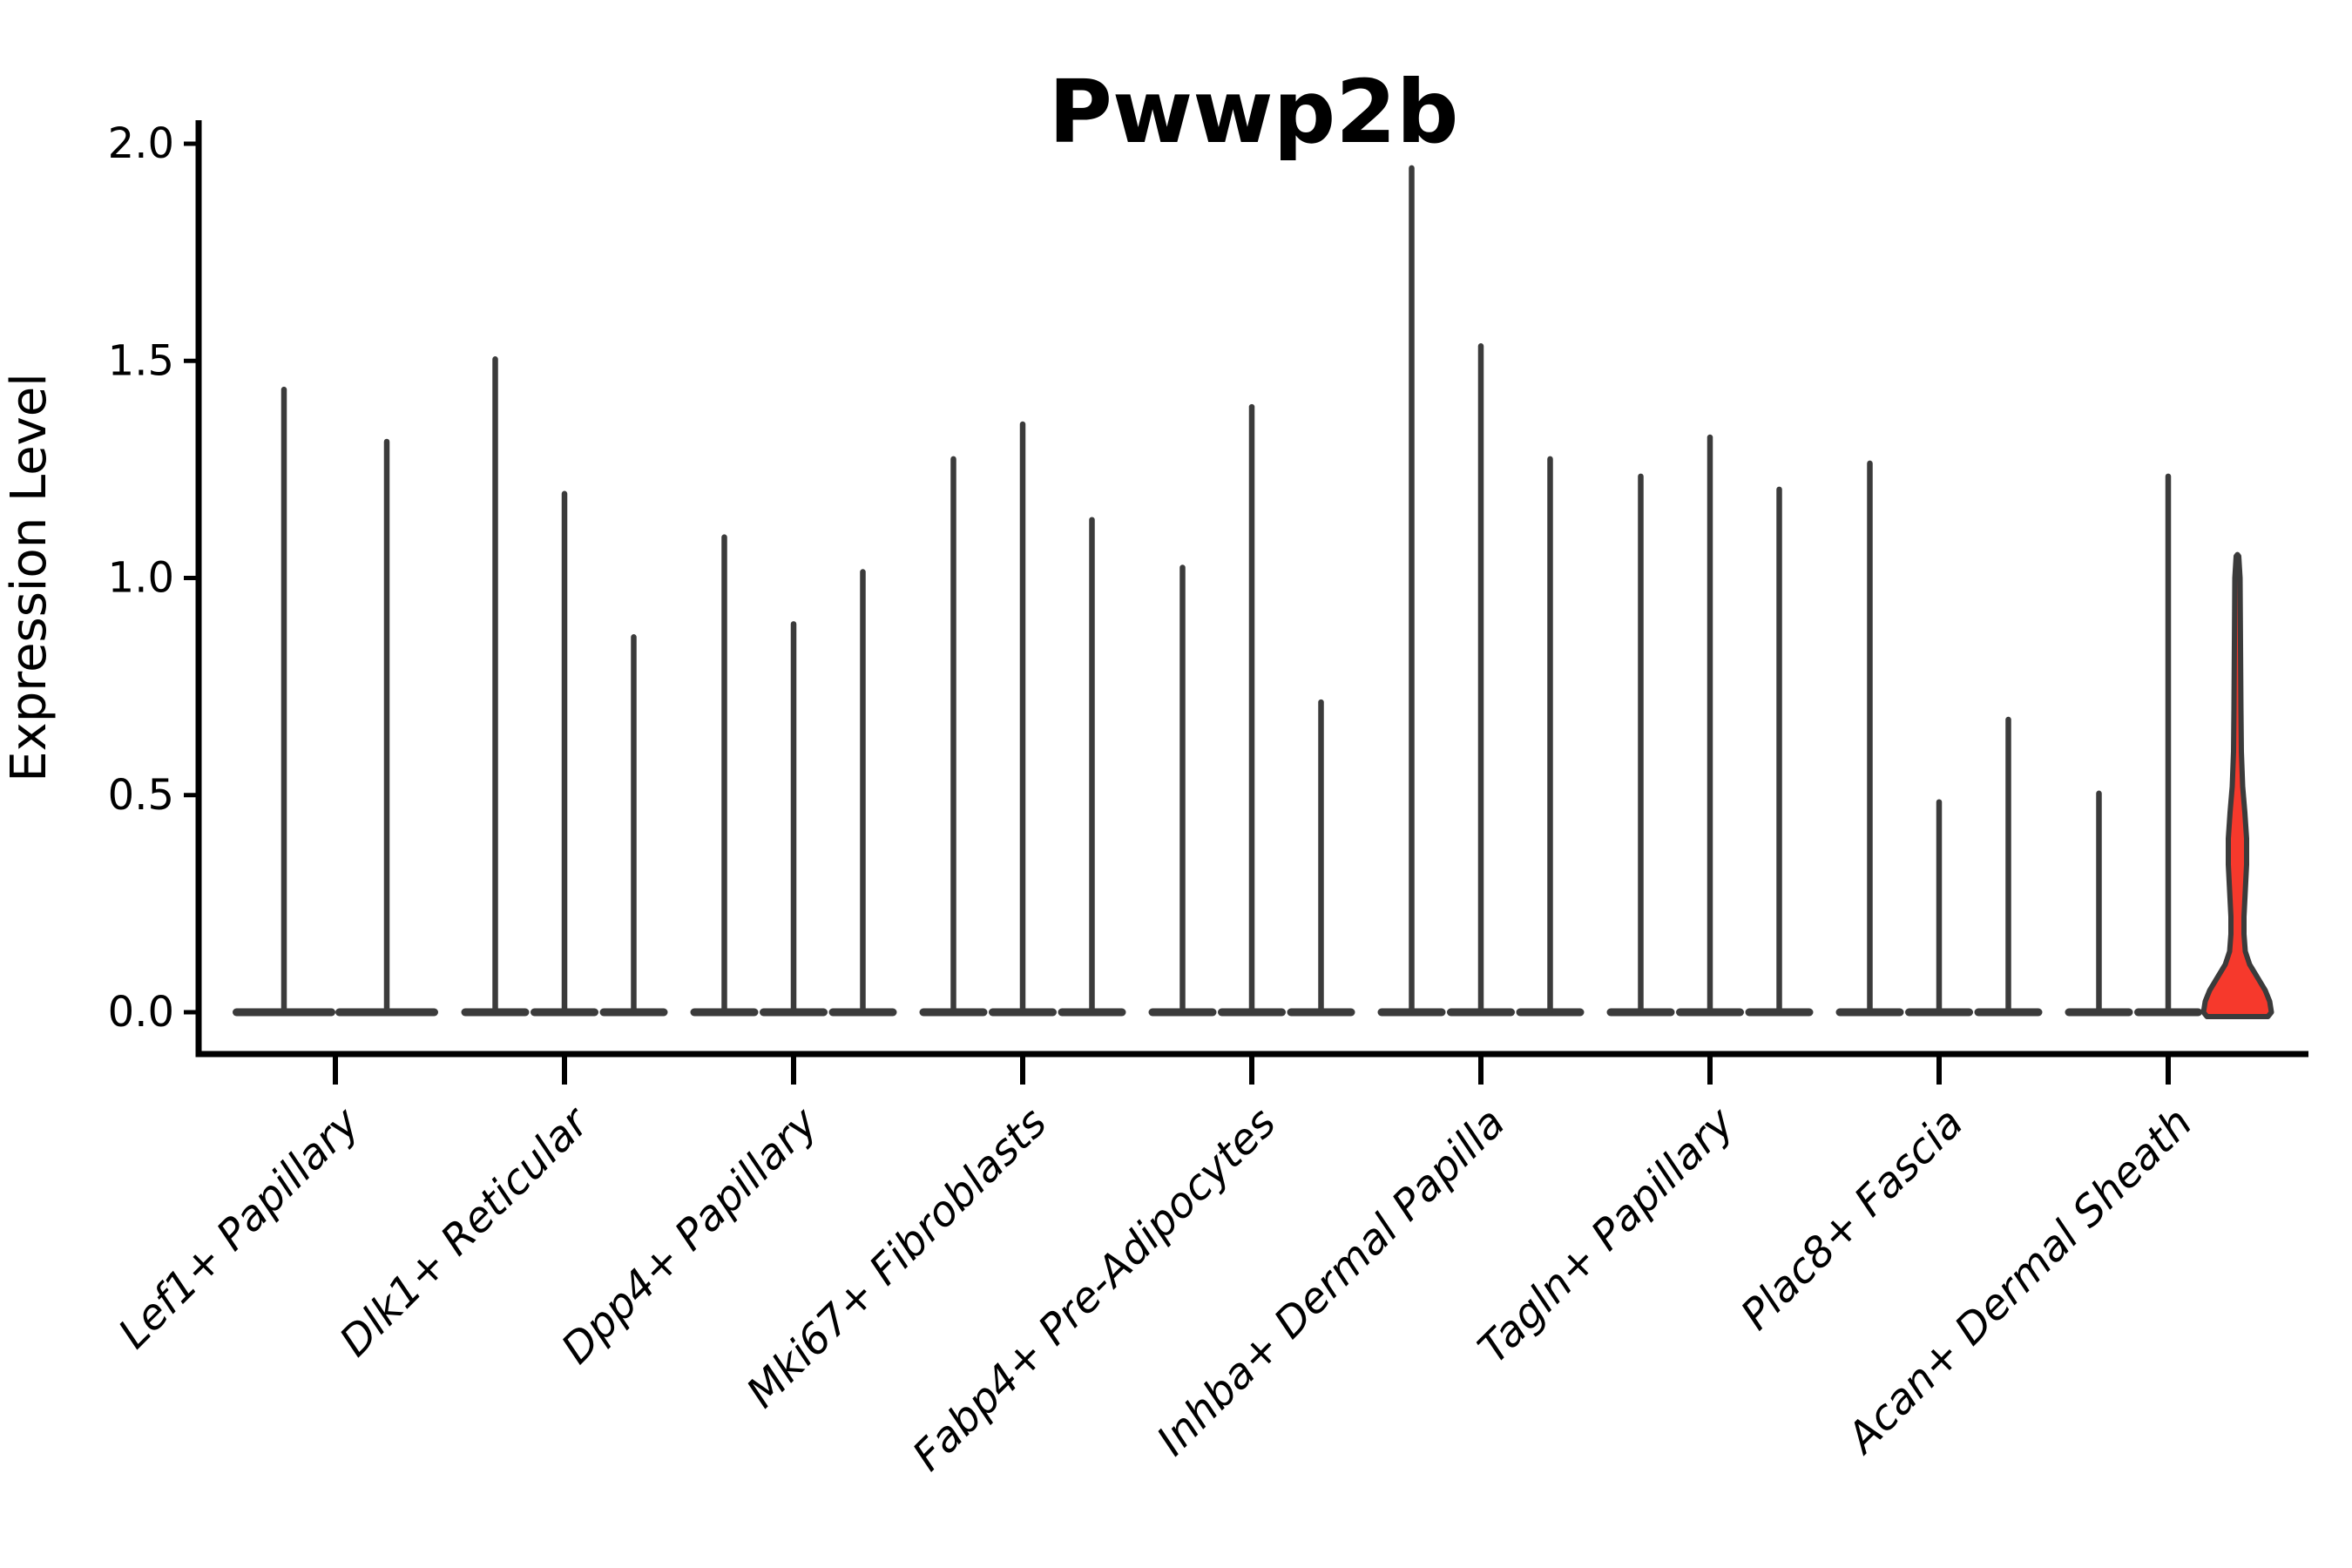  What do you see at coordinates (141, 1013) in the screenshot?
I see `y-tick-label: 0.0` at bounding box center [141, 1013].